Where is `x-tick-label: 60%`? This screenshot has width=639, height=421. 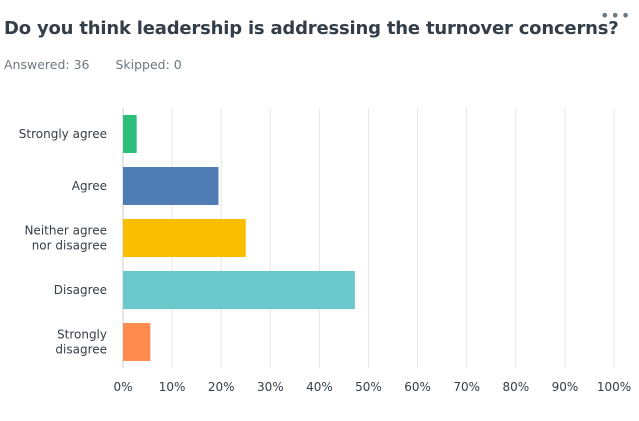 x-tick-label: 60% is located at coordinates (417, 387).